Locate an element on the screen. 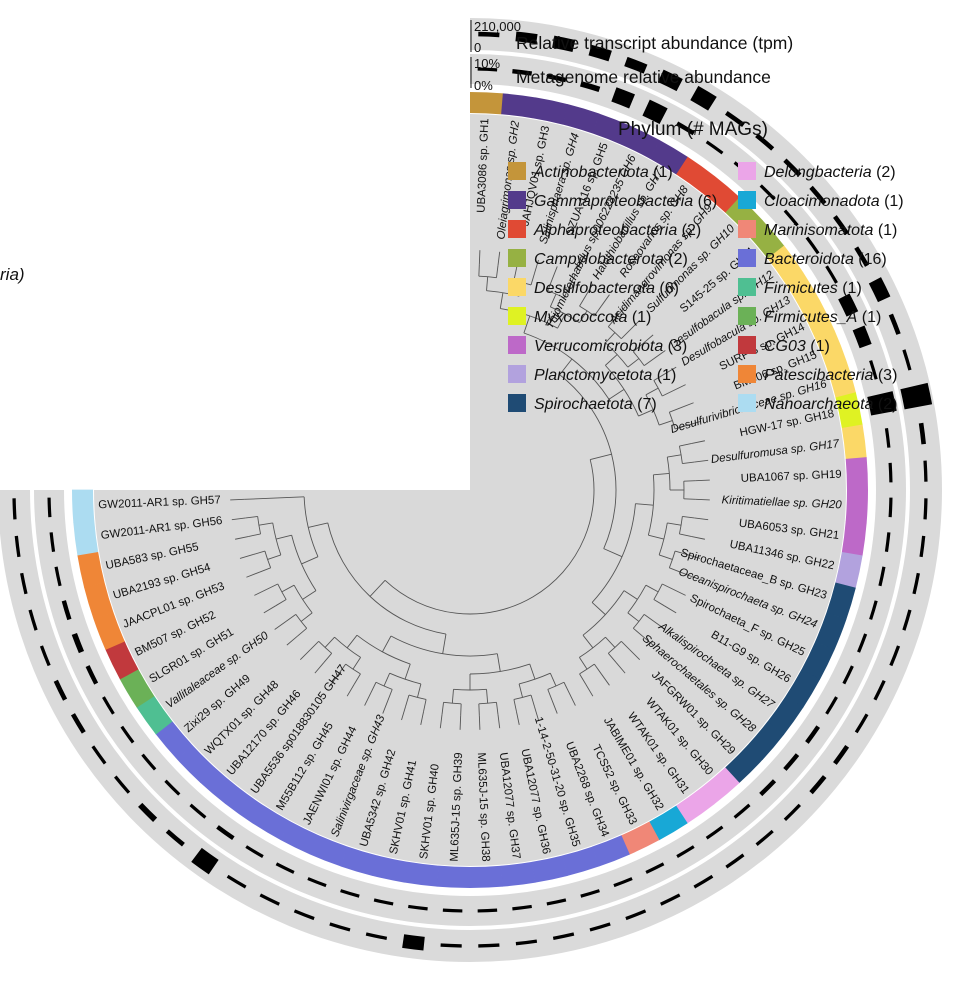  legend-item: Myxococcota (1) is located at coordinates (579, 316).